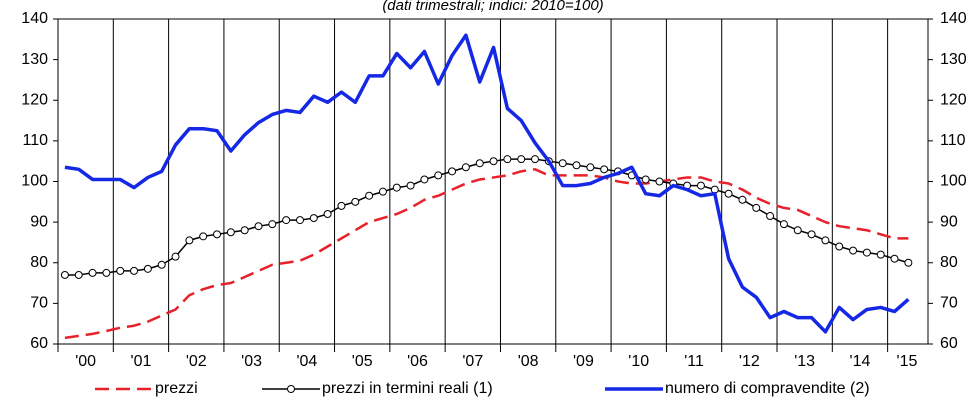 This screenshot has height=404, width=974. What do you see at coordinates (949, 343) in the screenshot?
I see `y2-tick-label: 60` at bounding box center [949, 343].